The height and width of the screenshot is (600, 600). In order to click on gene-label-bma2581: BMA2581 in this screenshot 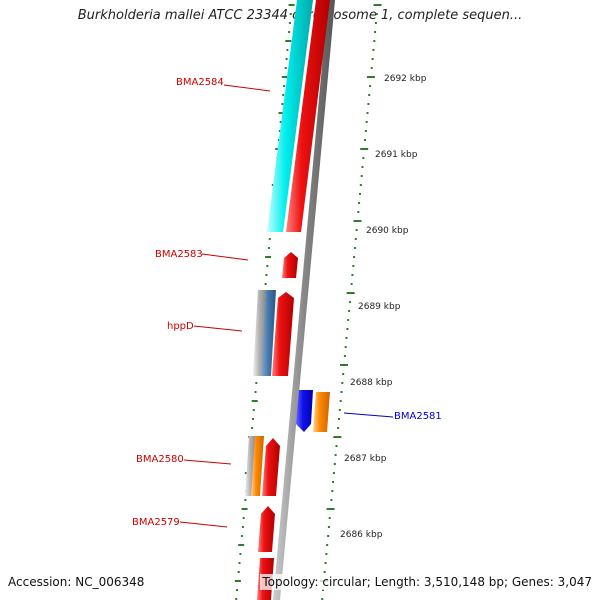, I will do `click(418, 416)`.